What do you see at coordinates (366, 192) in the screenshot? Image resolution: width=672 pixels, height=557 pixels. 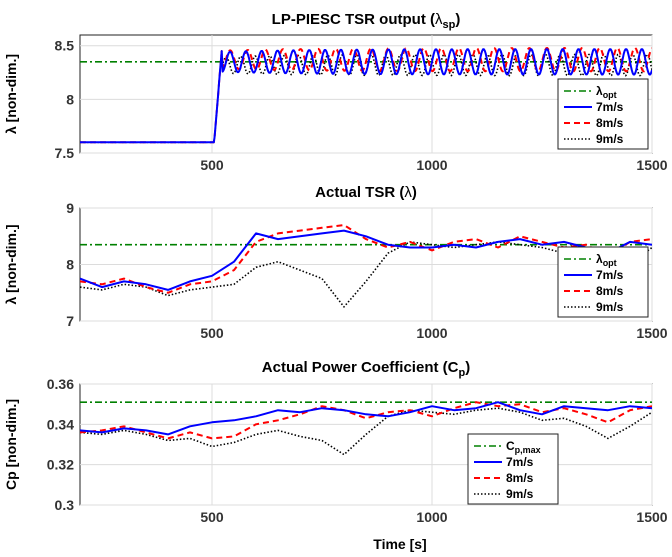 I see `chart-title: Actual TSR (λ)` at bounding box center [366, 192].